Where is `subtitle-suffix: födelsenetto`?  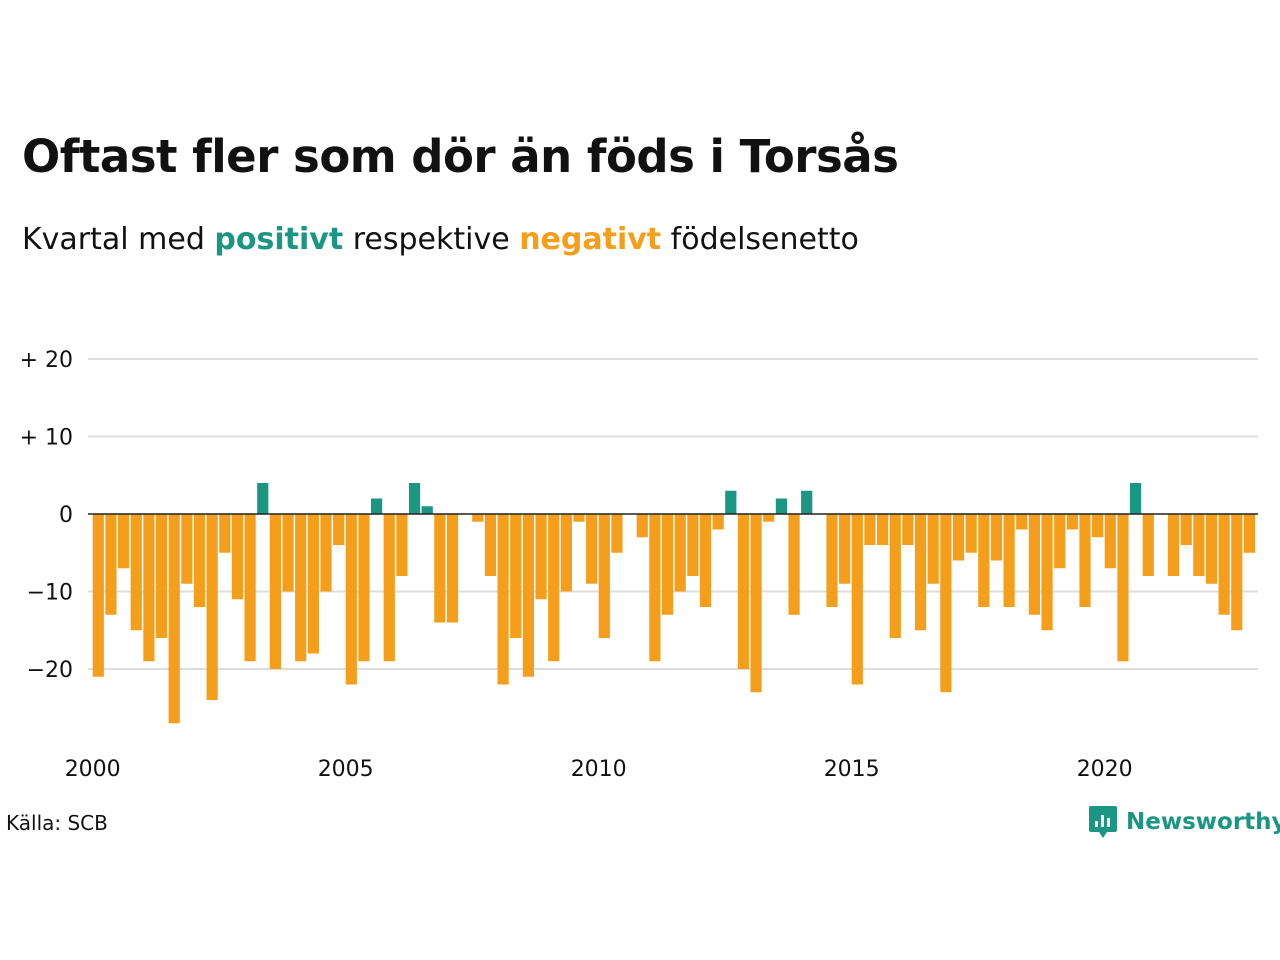 subtitle-suffix: födelsenetto is located at coordinates (760, 239).